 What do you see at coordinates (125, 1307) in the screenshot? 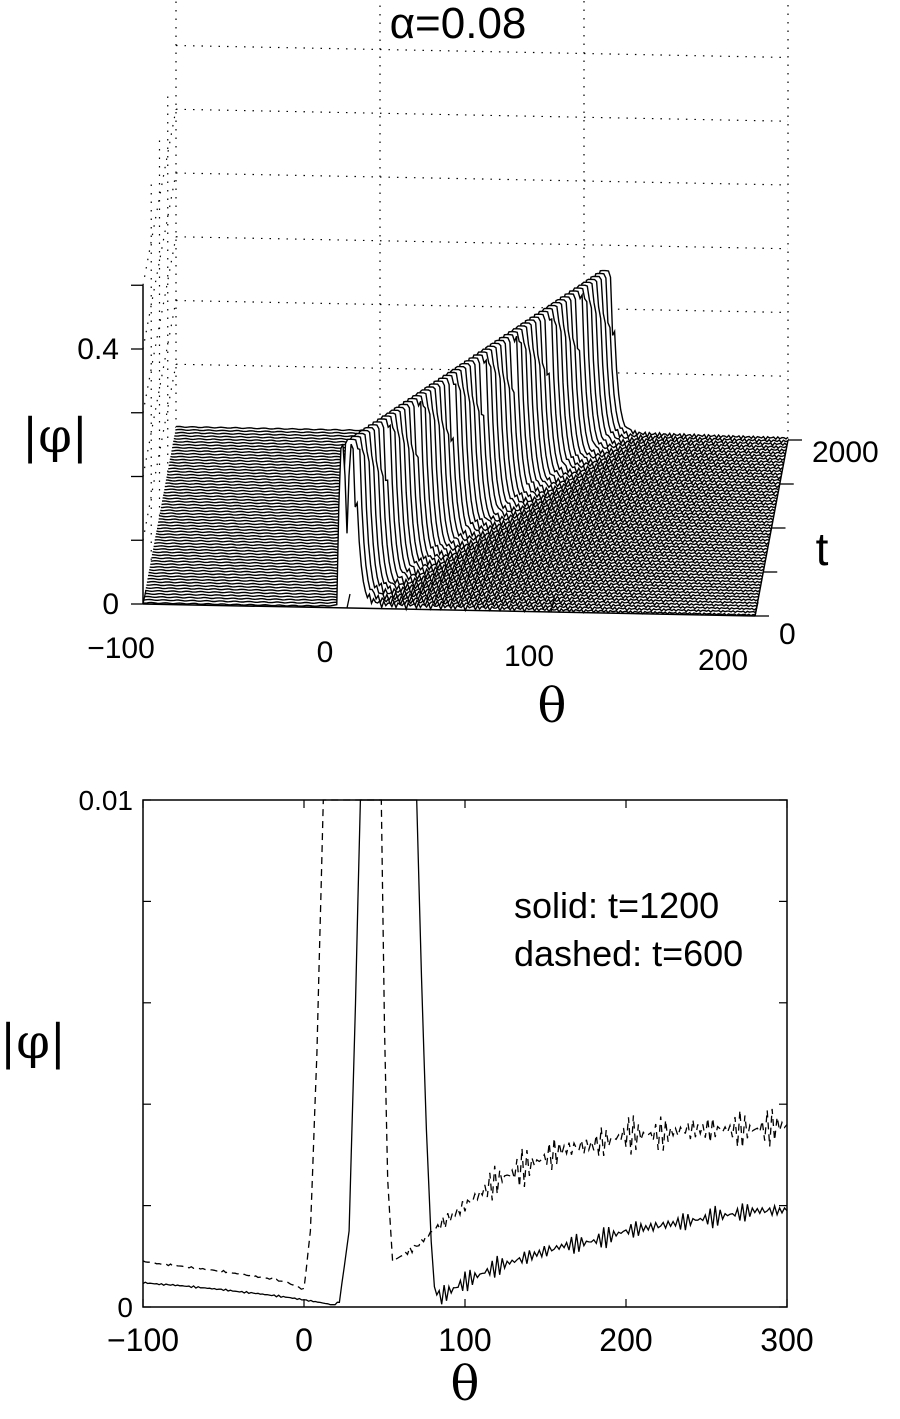
I see `y-tick-label: 0` at bounding box center [125, 1307].